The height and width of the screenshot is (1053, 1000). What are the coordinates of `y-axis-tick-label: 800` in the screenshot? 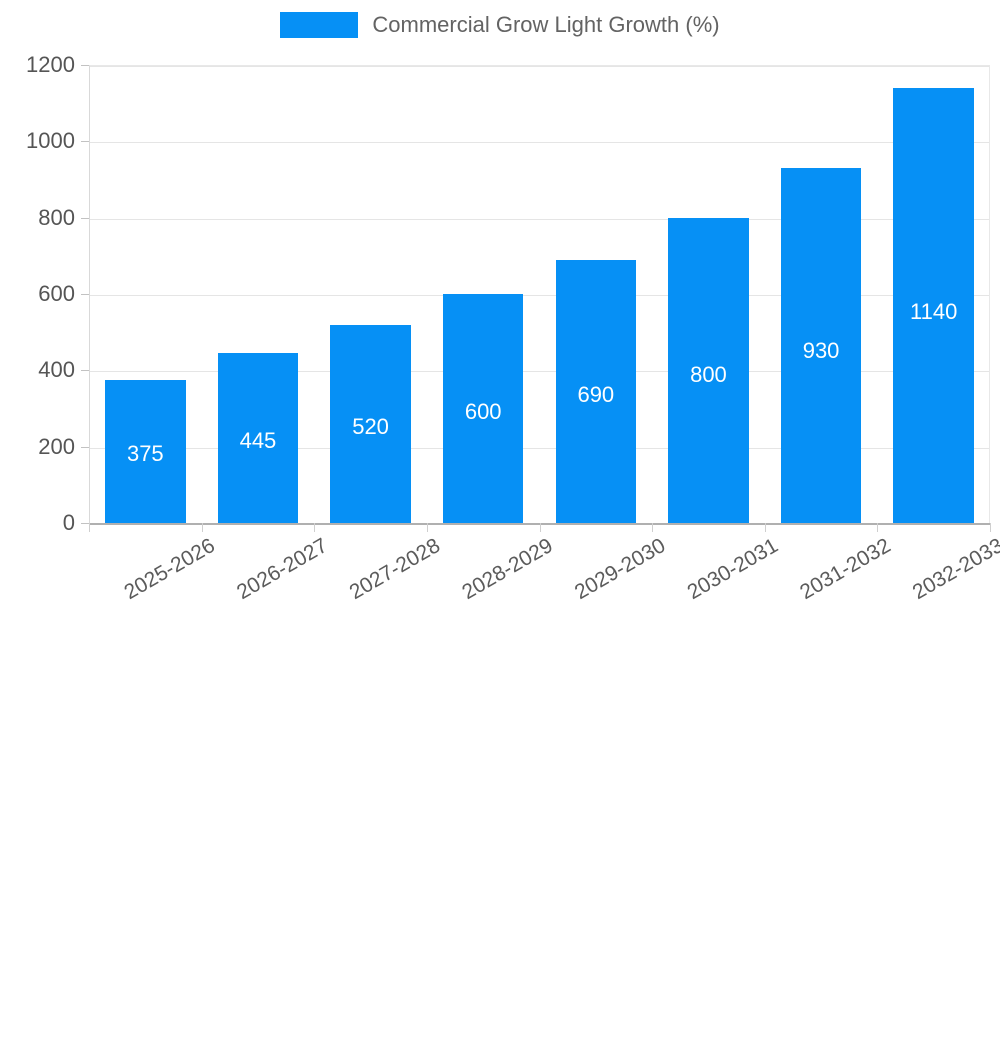 It's located at (56, 217).